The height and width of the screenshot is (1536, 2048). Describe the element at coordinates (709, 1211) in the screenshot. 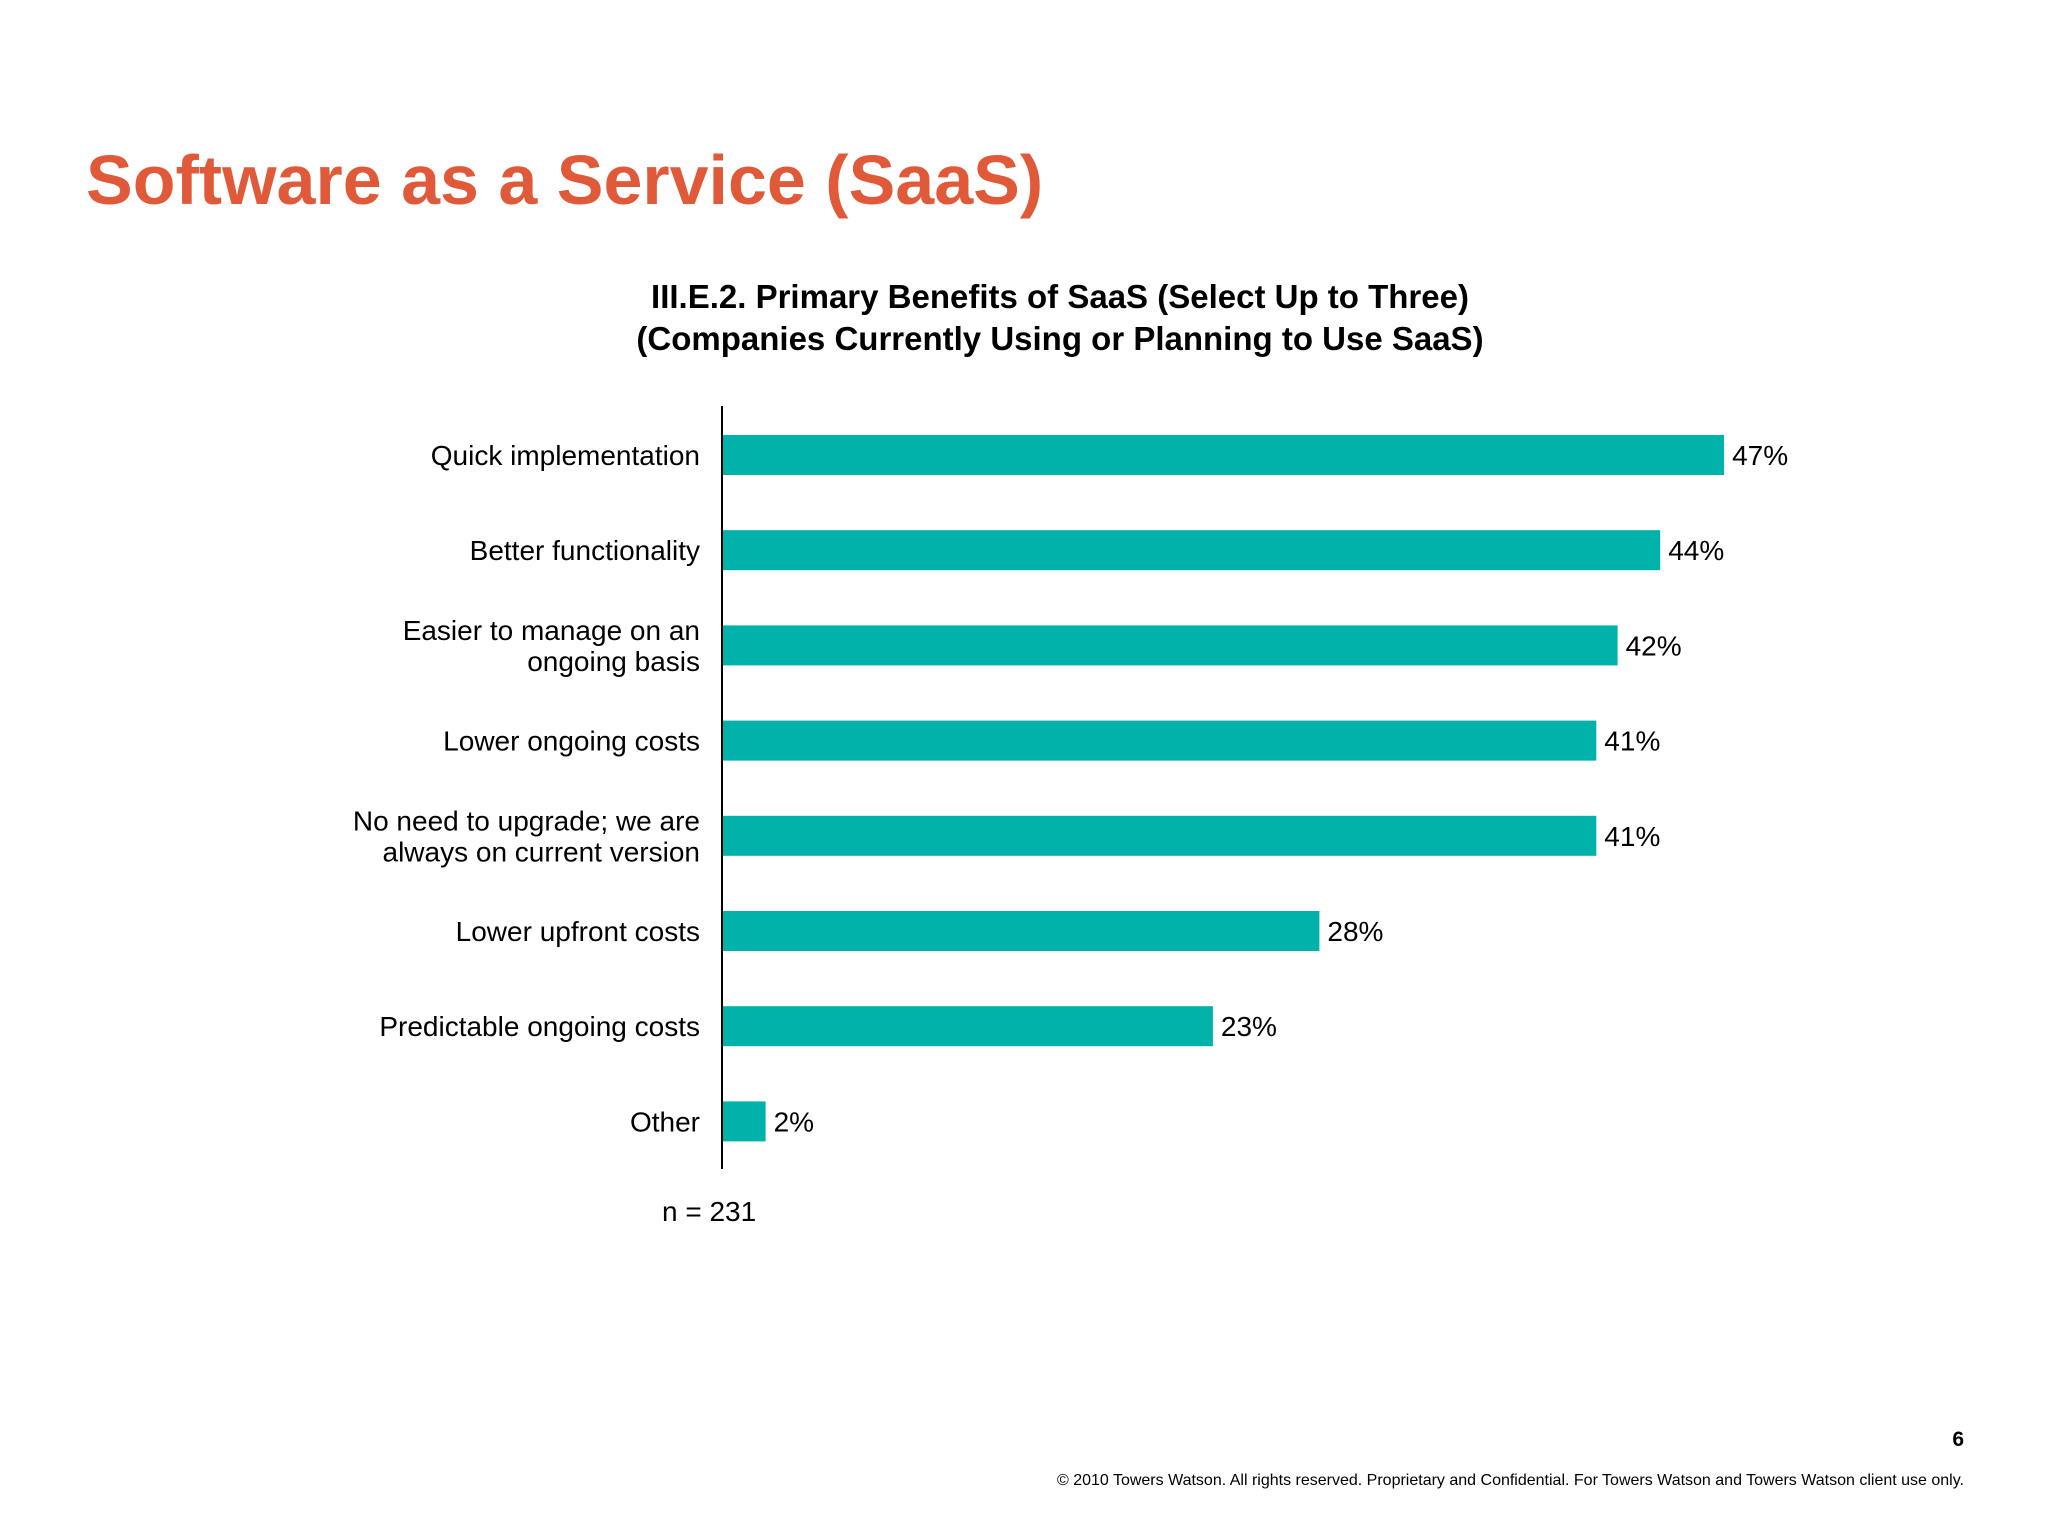

I see `sample-size-note: n = 231` at that location.